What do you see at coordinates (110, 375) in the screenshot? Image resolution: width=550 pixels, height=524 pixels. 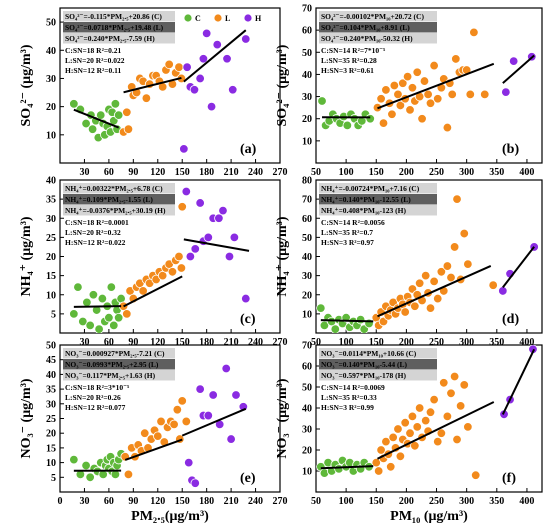 I see `equation-text: NO₃⁻=0.117*PM₂.₅+1.63 (H)` at bounding box center [110, 375].